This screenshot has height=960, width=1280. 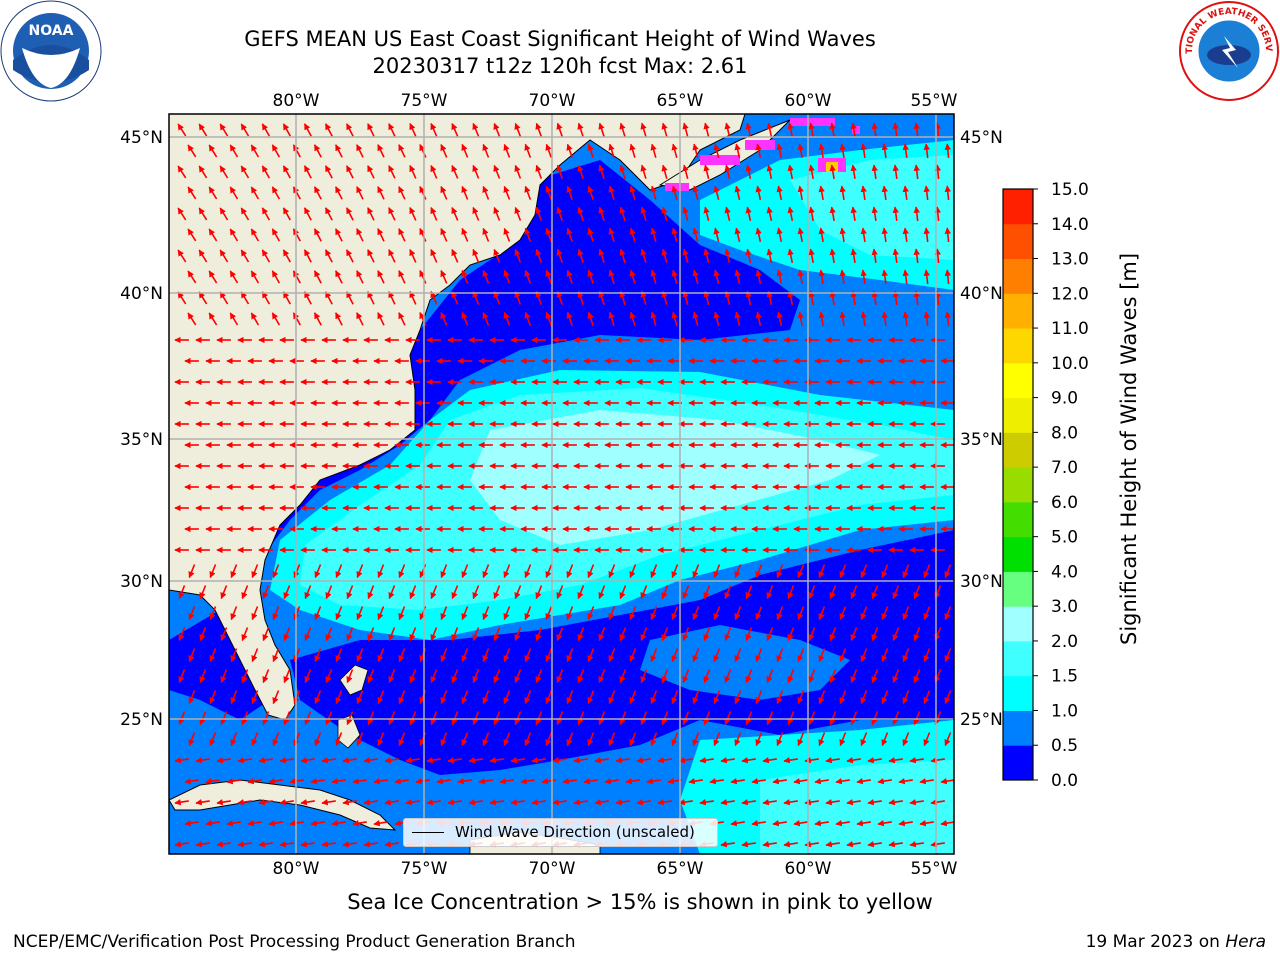 I want to click on lat-labels-left: 45°N 40°N 35°N 30°N 25°N, so click(x=141, y=429).